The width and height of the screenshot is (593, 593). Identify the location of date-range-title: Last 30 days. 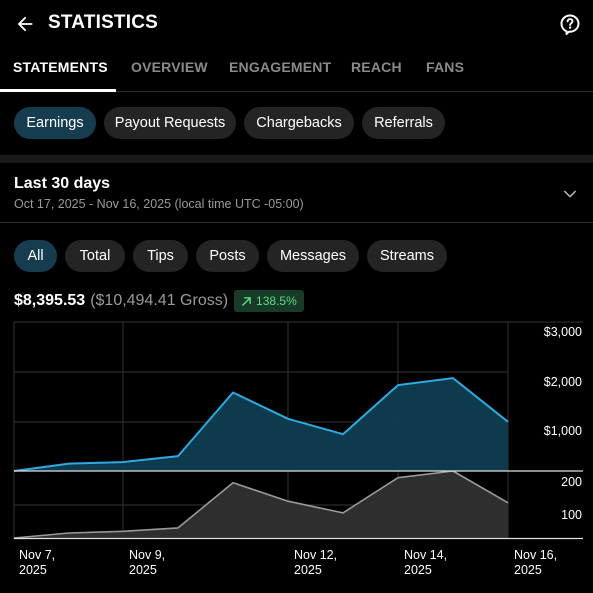
(62, 183).